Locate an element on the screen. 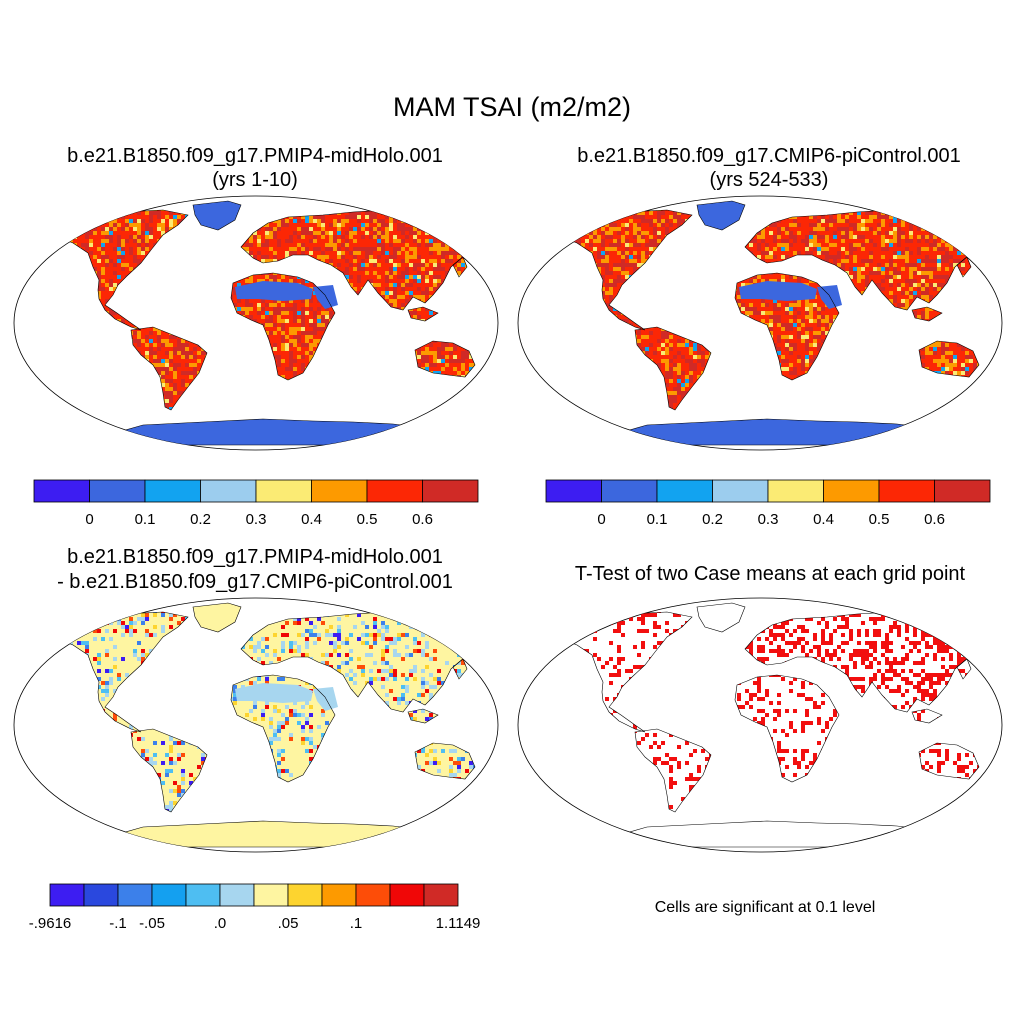  colorbar-label: -.9616 is located at coordinates (50, 923).